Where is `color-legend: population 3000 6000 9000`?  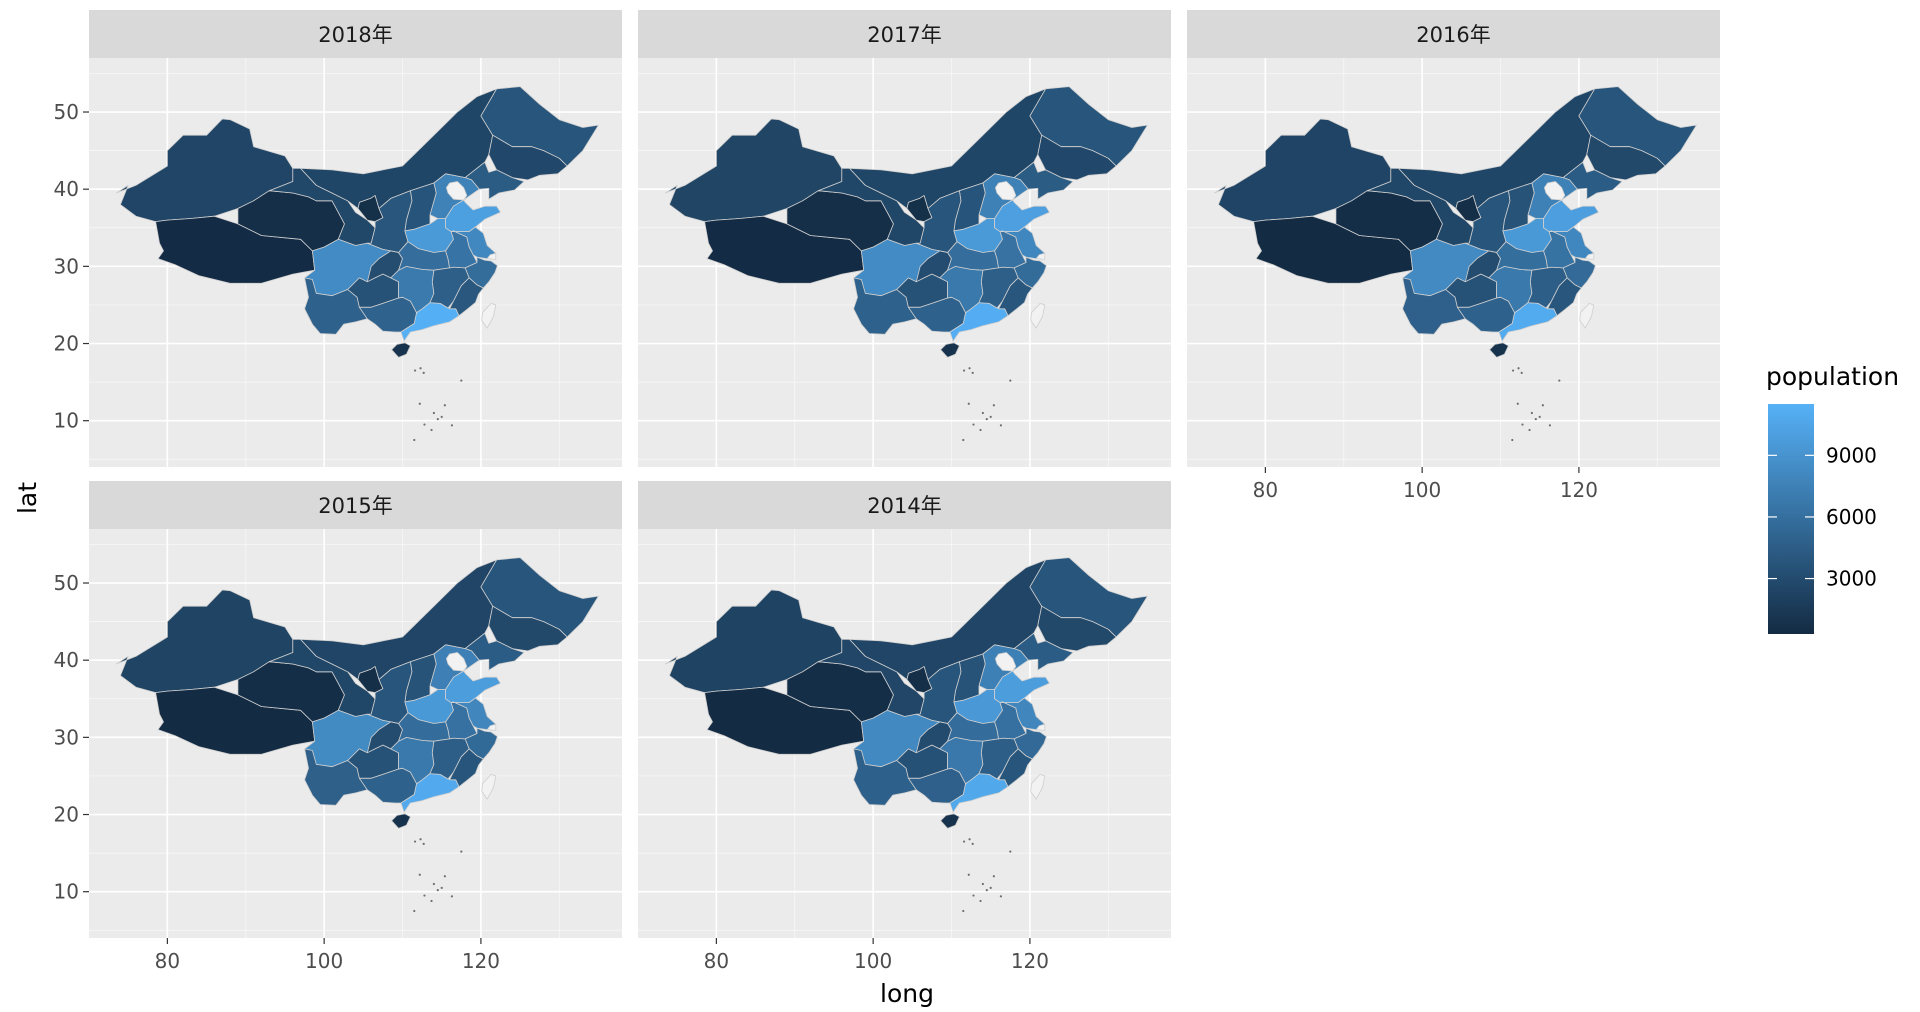
color-legend: population 3000 6000 9000 is located at coordinates (1832, 498).